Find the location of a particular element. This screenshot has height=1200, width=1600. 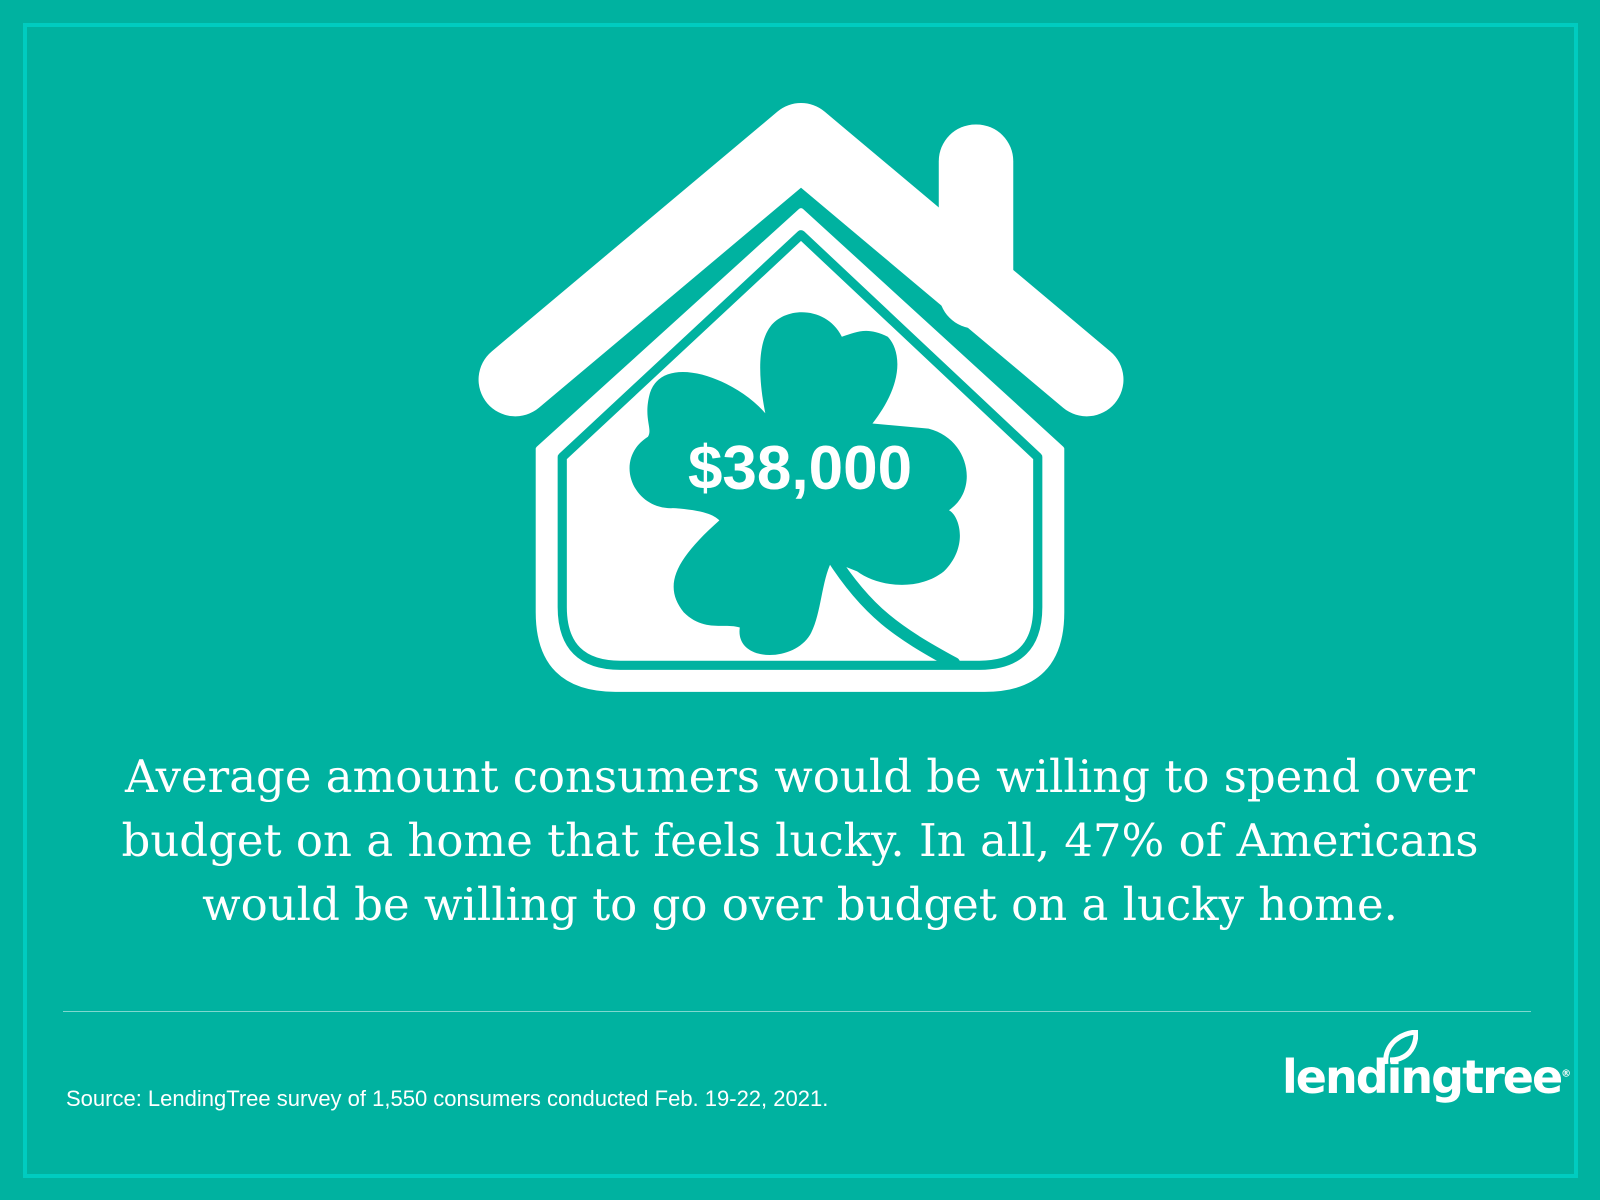

divider is located at coordinates (797, 1011).